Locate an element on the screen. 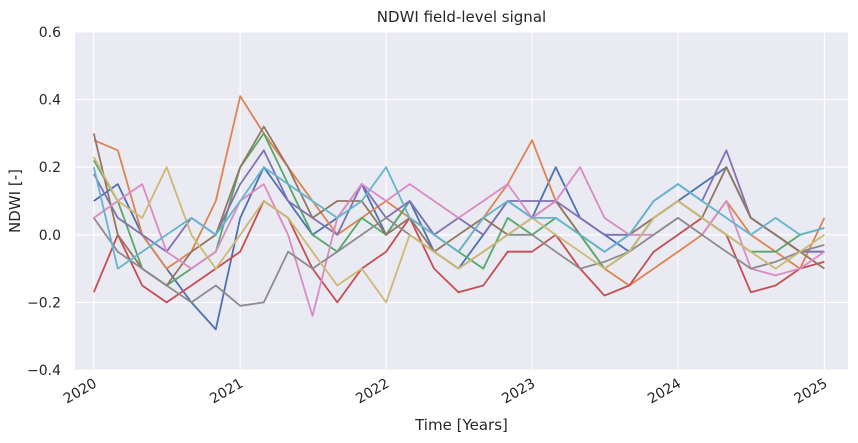 Image resolution: width=858 pixels, height=443 pixels. x-tick-label: 2025 is located at coordinates (811, 392).